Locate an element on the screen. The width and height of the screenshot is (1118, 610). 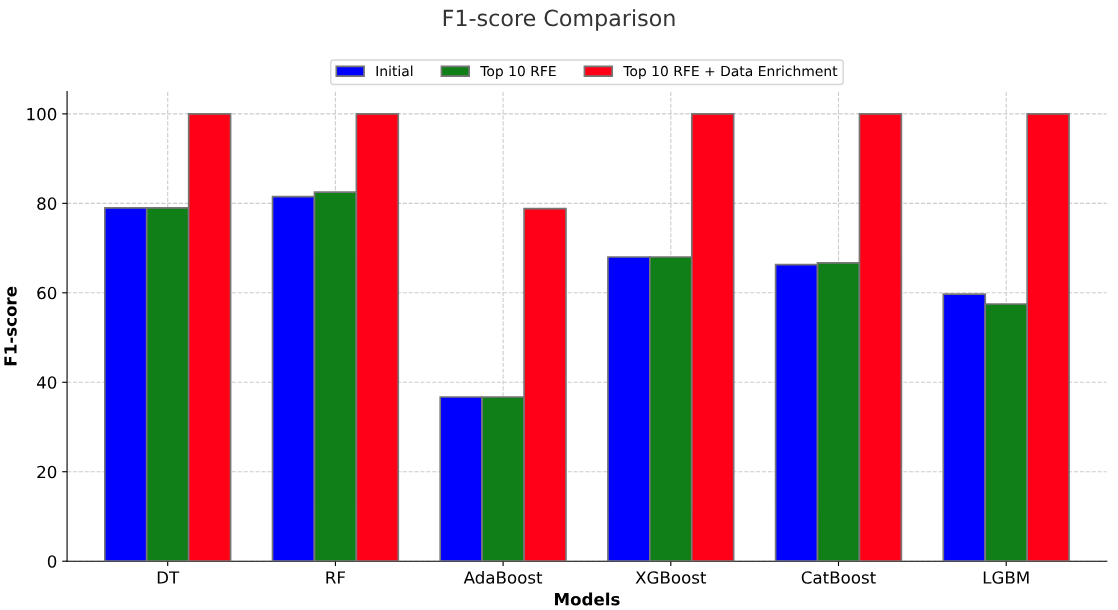
x-tick-label: CatBoost is located at coordinates (838, 577).